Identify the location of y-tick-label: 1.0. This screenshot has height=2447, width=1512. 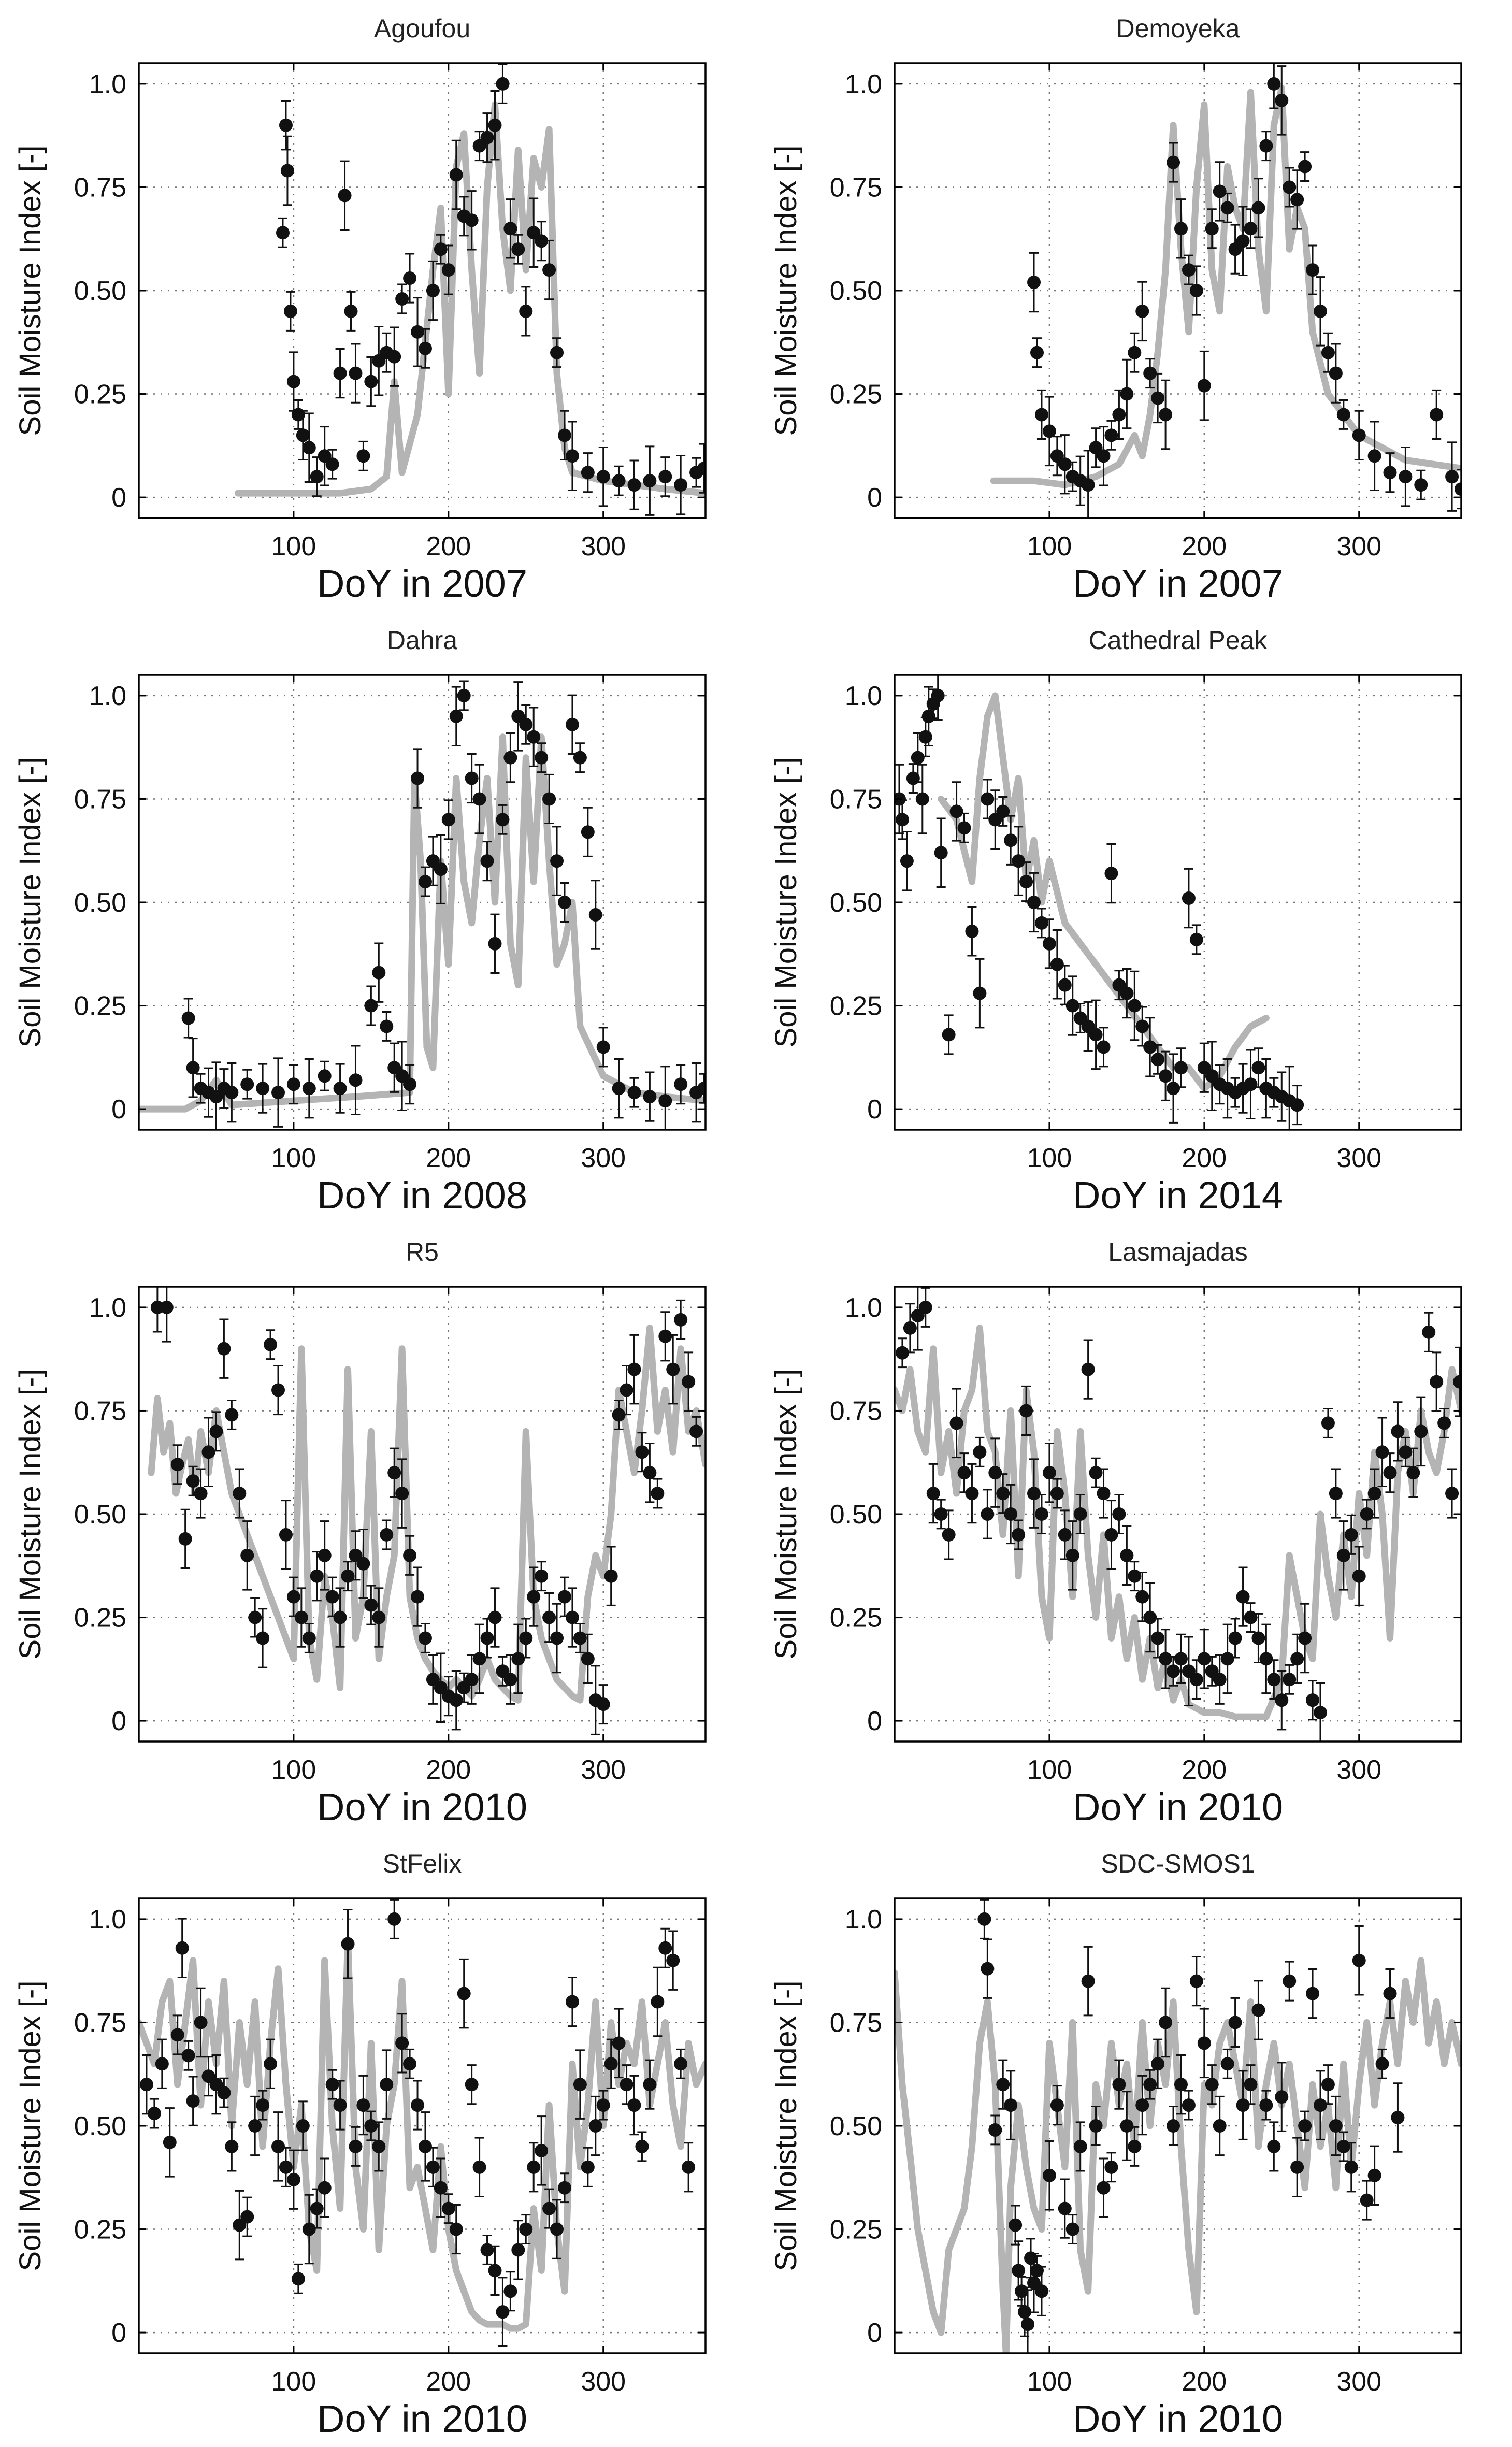
(863, 84).